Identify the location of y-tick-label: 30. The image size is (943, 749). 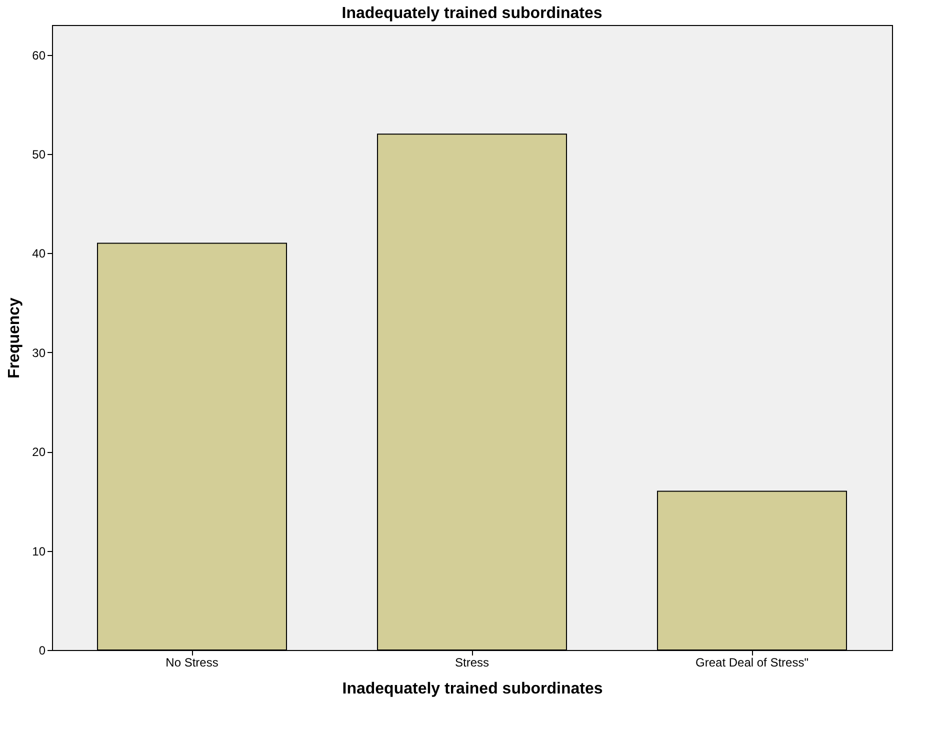
(39, 353).